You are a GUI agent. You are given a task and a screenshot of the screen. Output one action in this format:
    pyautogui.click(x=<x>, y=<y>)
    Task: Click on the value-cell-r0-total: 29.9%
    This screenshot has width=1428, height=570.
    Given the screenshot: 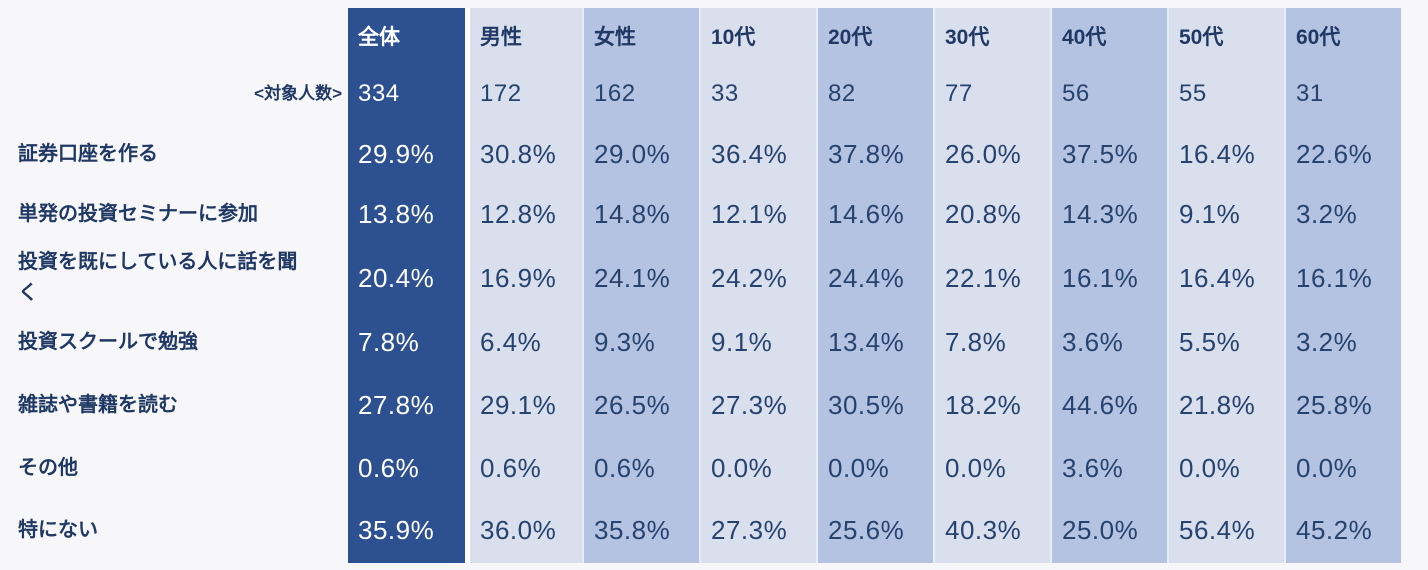 What is the action you would take?
    pyautogui.click(x=406, y=154)
    